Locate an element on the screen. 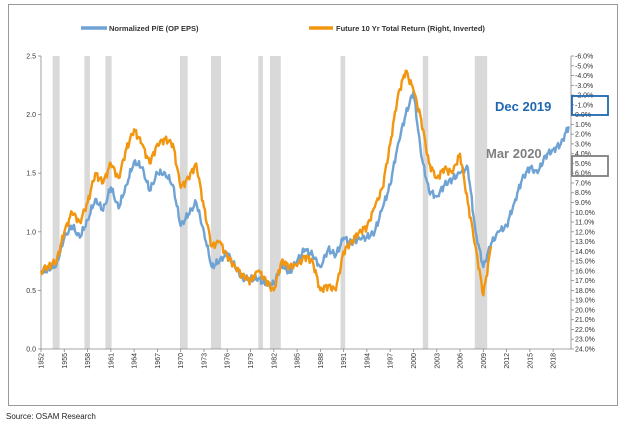 The height and width of the screenshot is (427, 626). y-tick-label: 1.0 is located at coordinates (31, 232).